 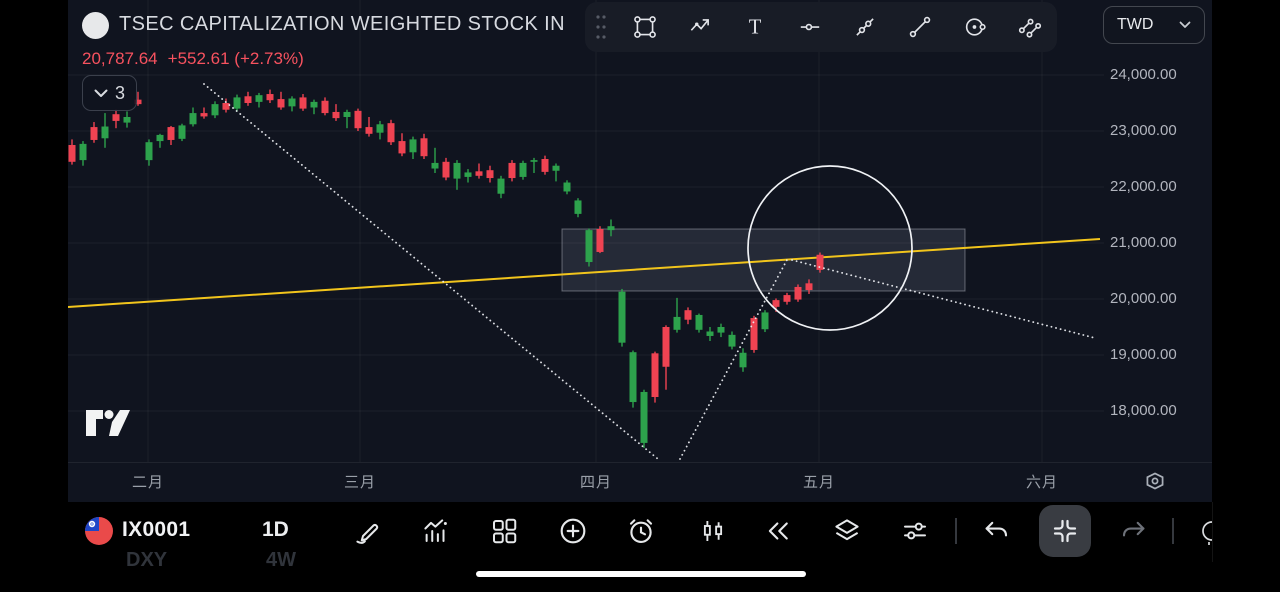 What do you see at coordinates (1205, 532) in the screenshot?
I see `partially-visible-icon` at bounding box center [1205, 532].